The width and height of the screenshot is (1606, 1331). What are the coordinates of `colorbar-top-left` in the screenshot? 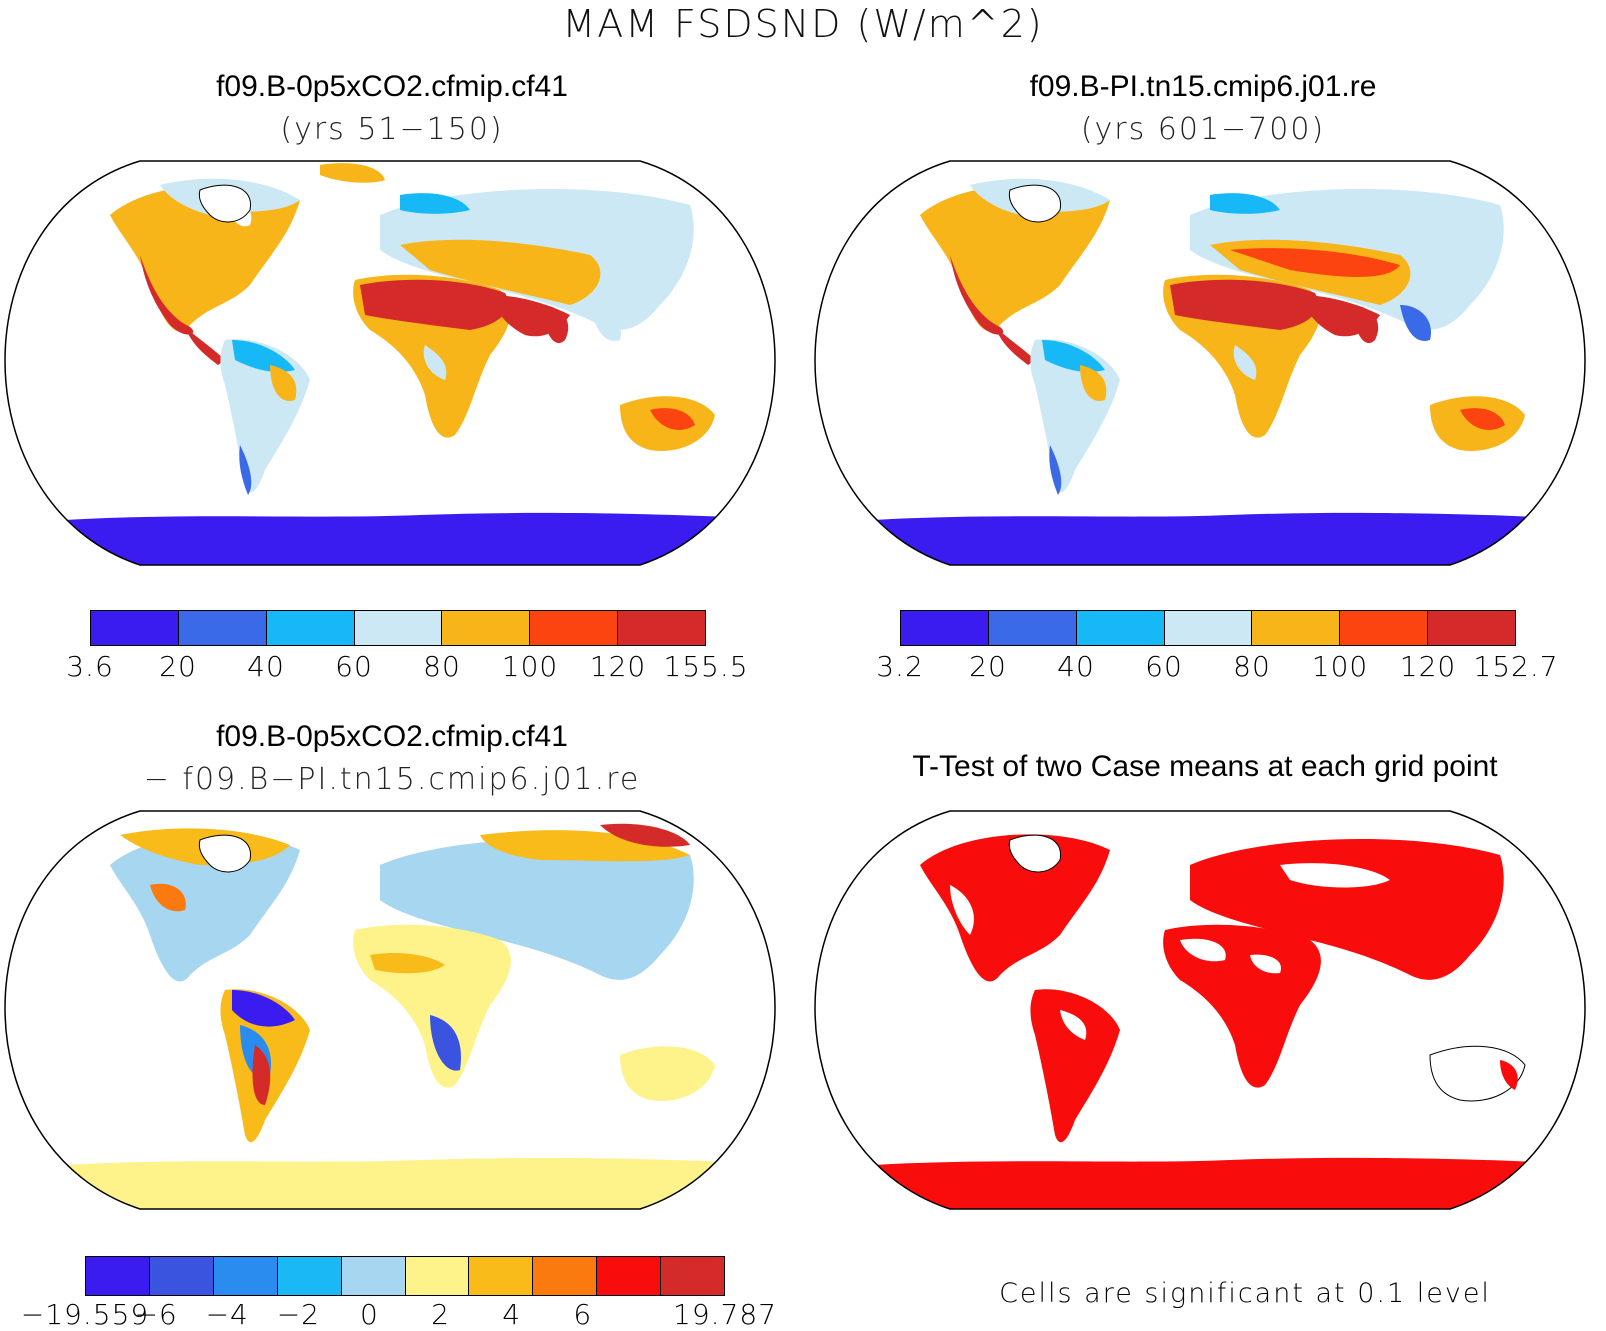 It's located at (398, 628).